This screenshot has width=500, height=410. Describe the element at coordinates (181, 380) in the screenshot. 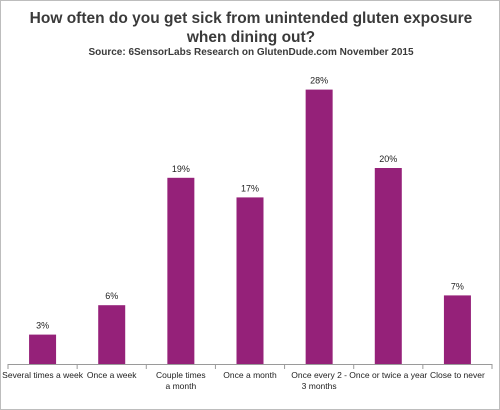

I see `category-label-2: Couple times a month` at that location.